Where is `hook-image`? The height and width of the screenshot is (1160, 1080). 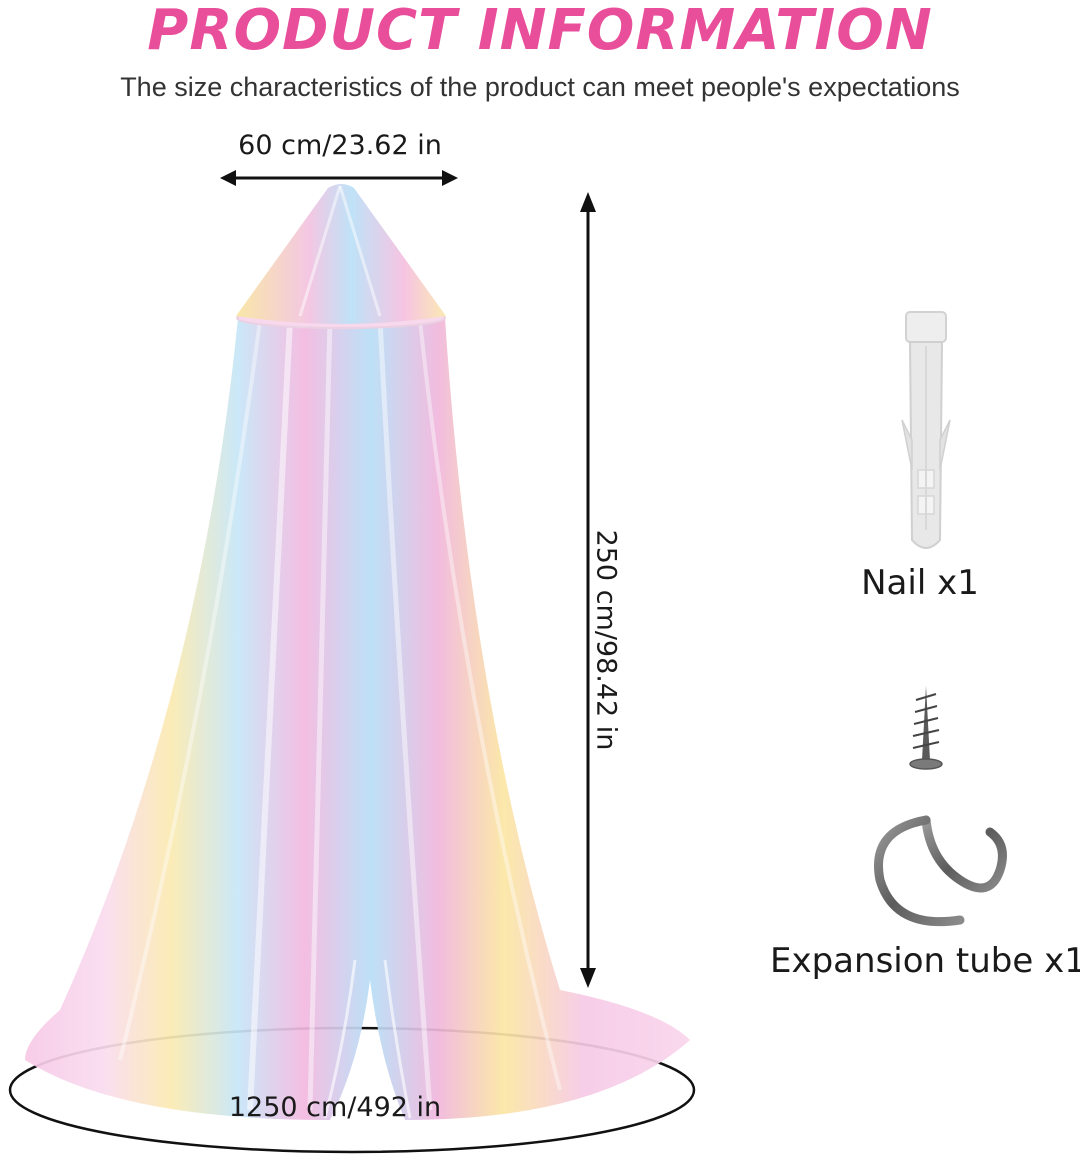 hook-image is located at coordinates (940, 806).